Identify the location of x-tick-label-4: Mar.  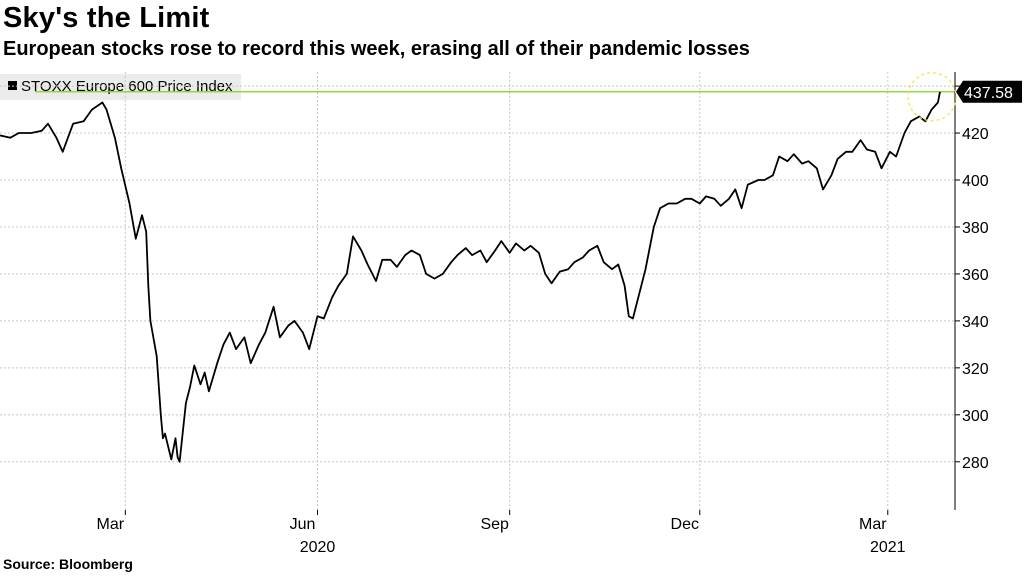
(873, 524).